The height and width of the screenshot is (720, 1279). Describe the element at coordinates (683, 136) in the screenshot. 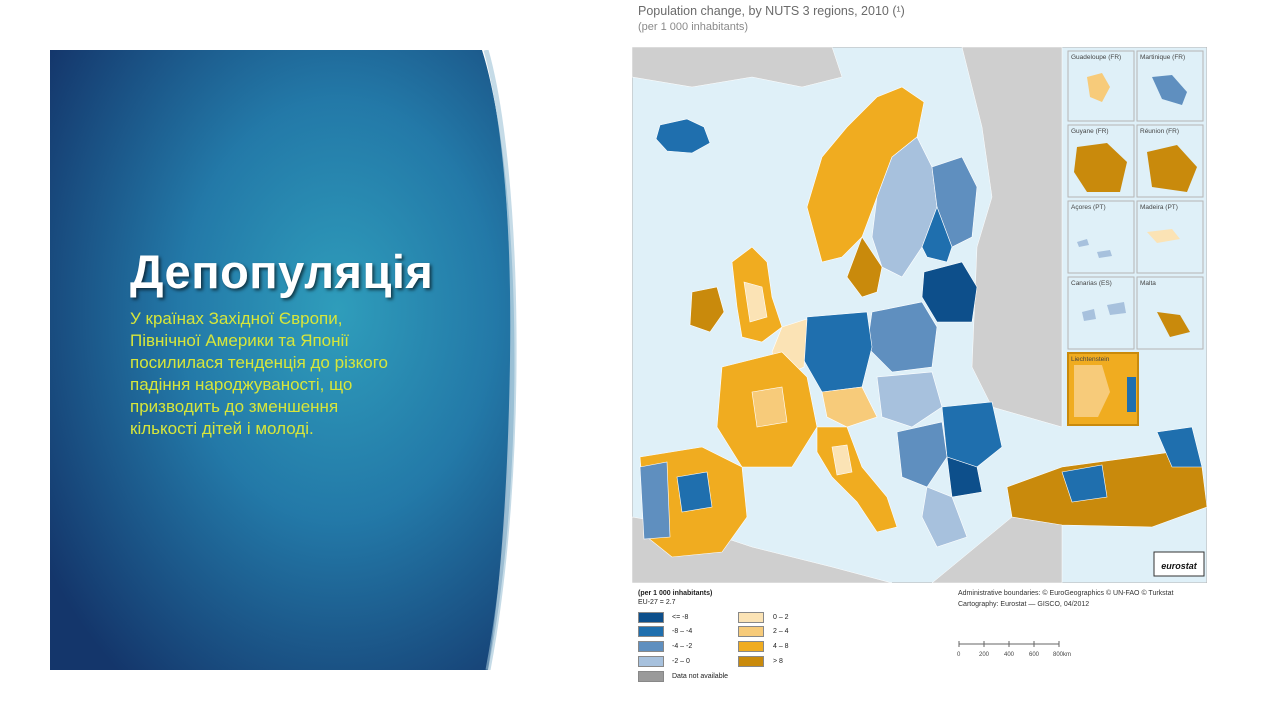

I see `iceland-region` at that location.